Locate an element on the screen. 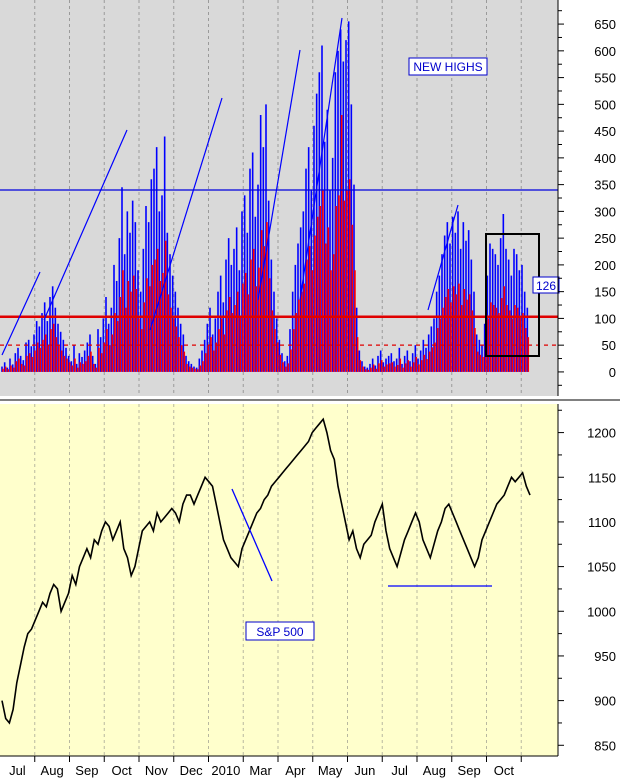 The image size is (620, 780). x-axis-band is located at coordinates (310, 768).